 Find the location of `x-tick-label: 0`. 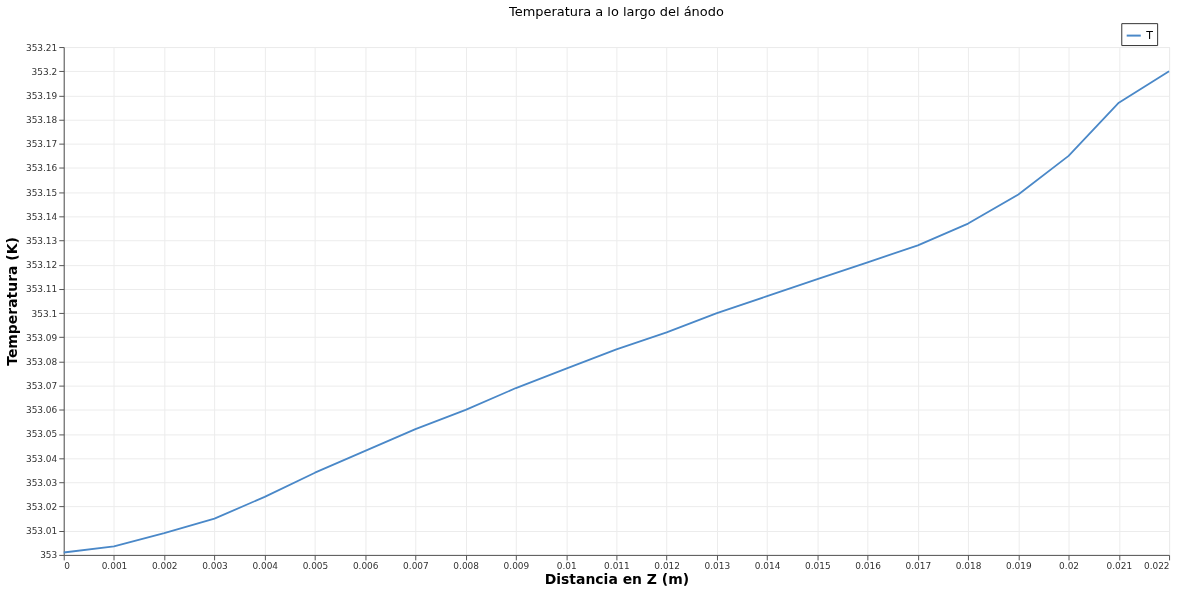

x-tick-label: 0 is located at coordinates (67, 566).